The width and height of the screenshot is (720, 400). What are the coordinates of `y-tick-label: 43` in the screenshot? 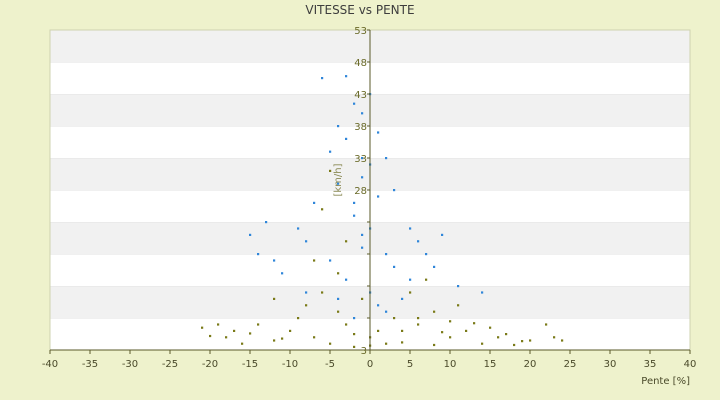 It's located at (360, 95).